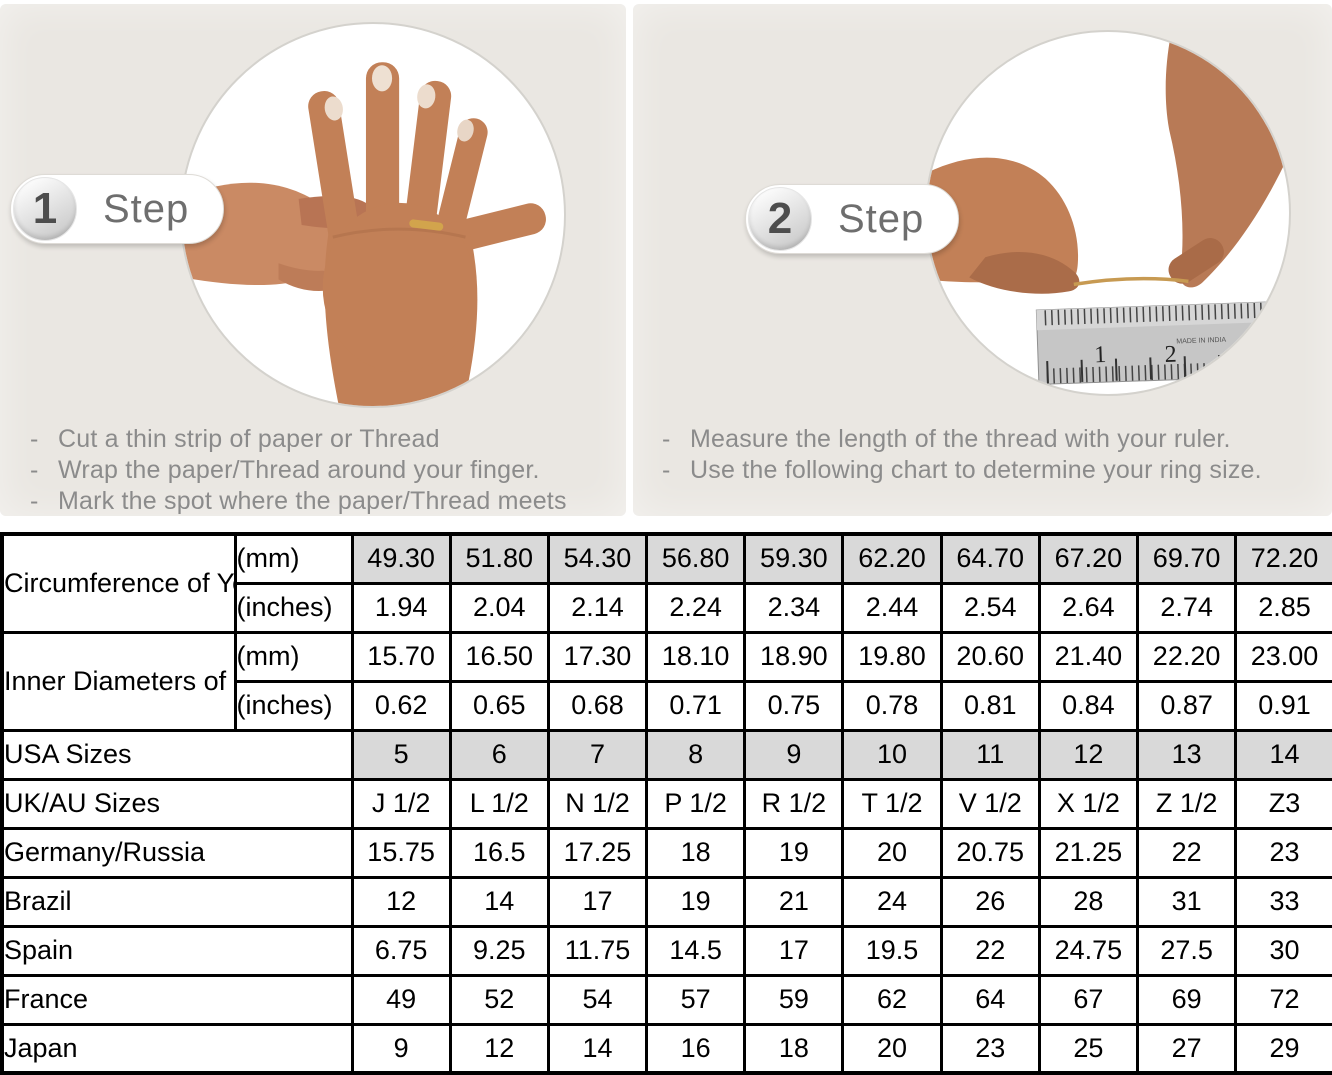  Describe the element at coordinates (780, 219) in the screenshot. I see `step-2-number: 2` at that location.